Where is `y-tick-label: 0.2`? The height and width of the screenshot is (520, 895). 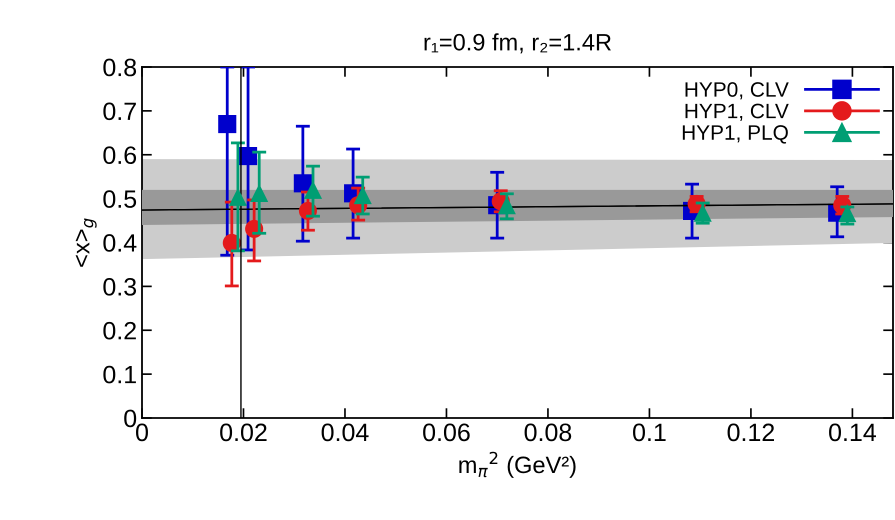 y-tick-label: 0.2 is located at coordinates (119, 331).